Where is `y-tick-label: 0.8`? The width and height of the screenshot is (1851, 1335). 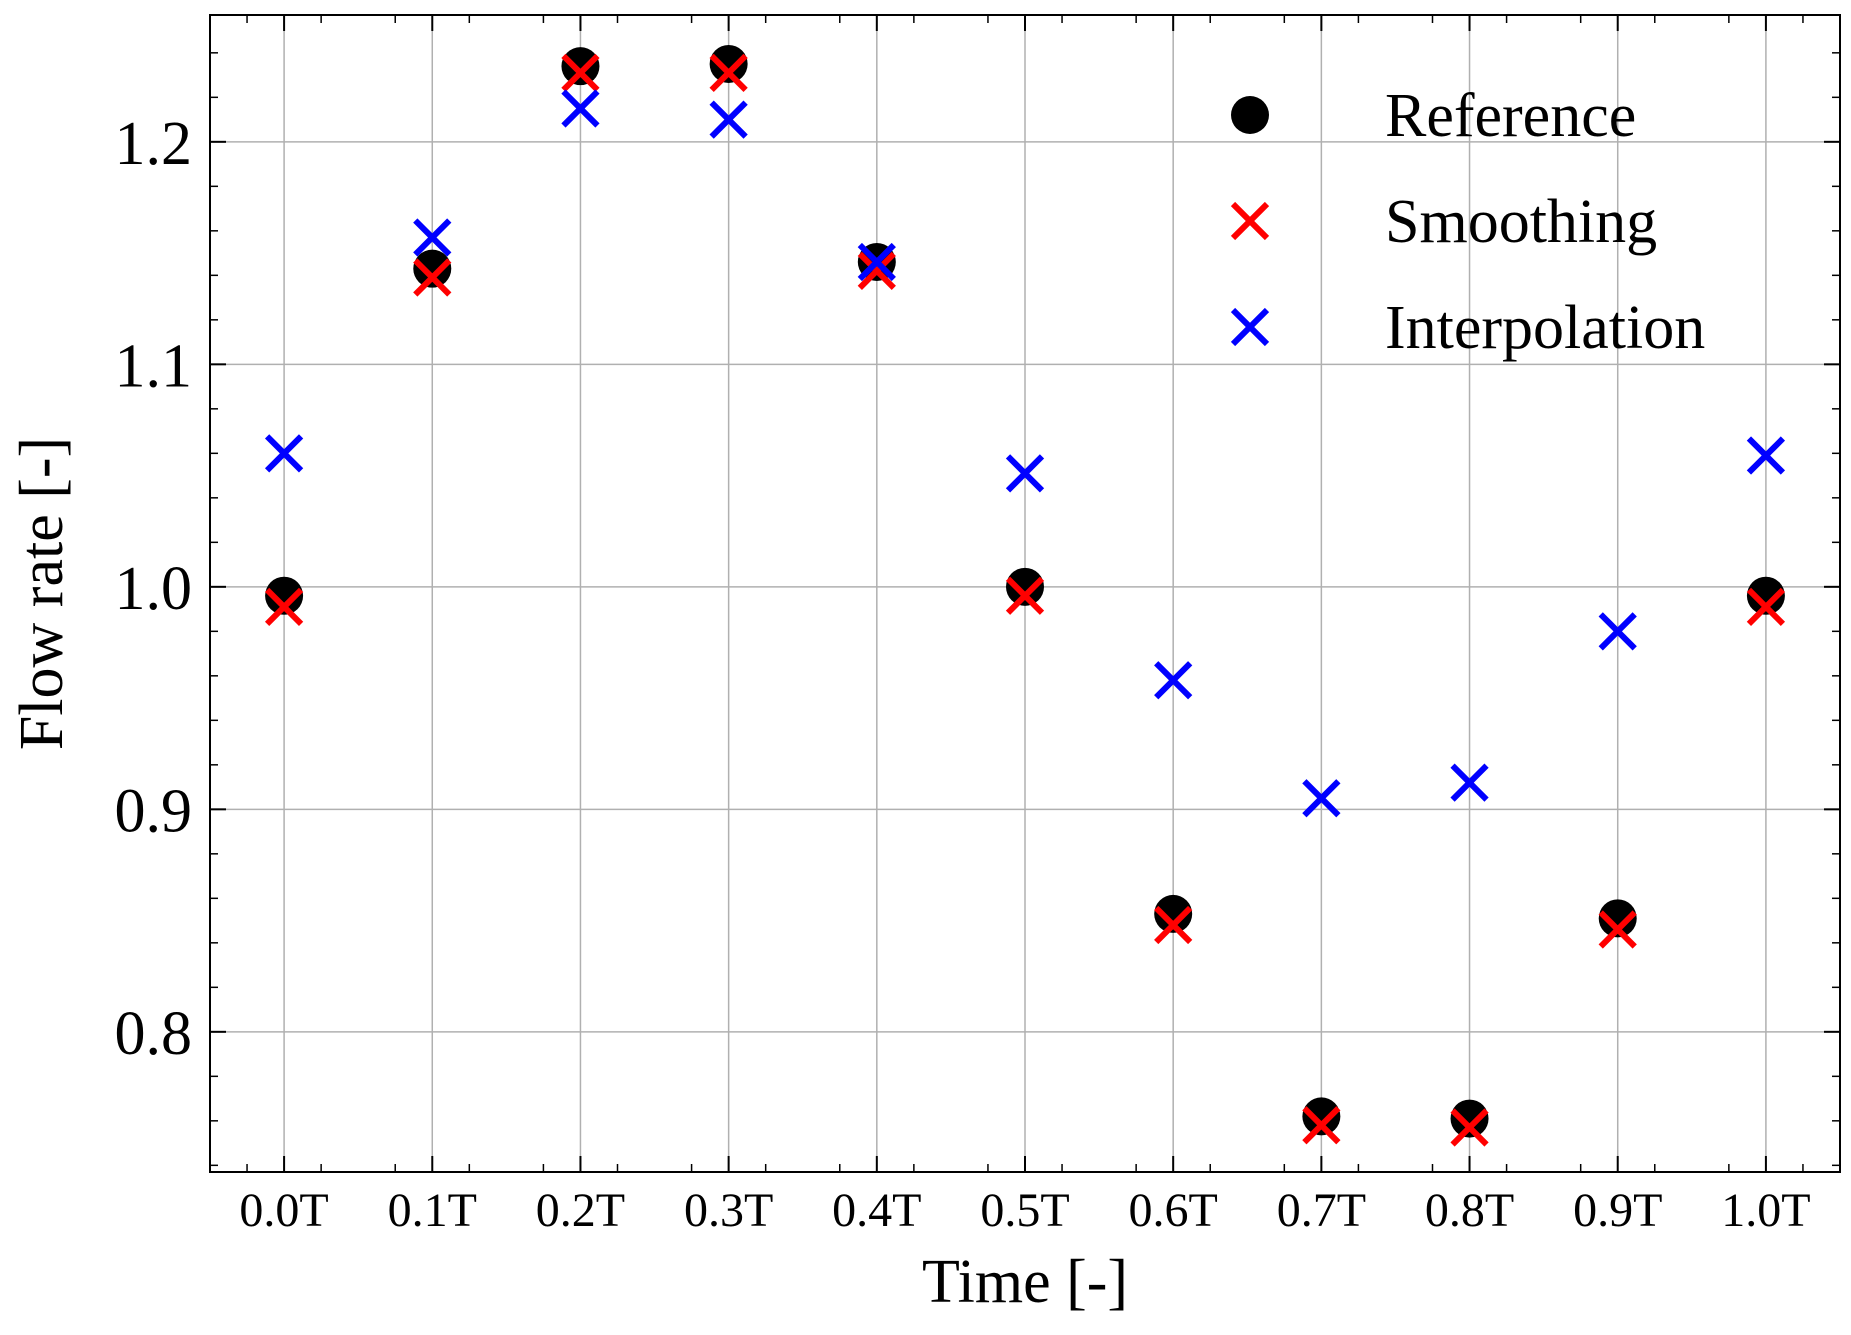
y-tick-label: 0.8 is located at coordinates (154, 1034).